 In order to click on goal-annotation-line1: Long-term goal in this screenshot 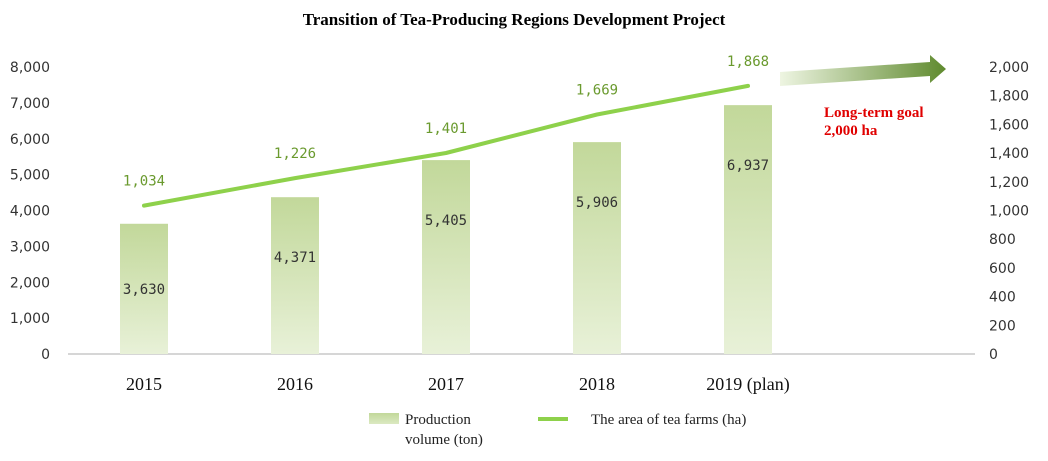, I will do `click(874, 113)`.